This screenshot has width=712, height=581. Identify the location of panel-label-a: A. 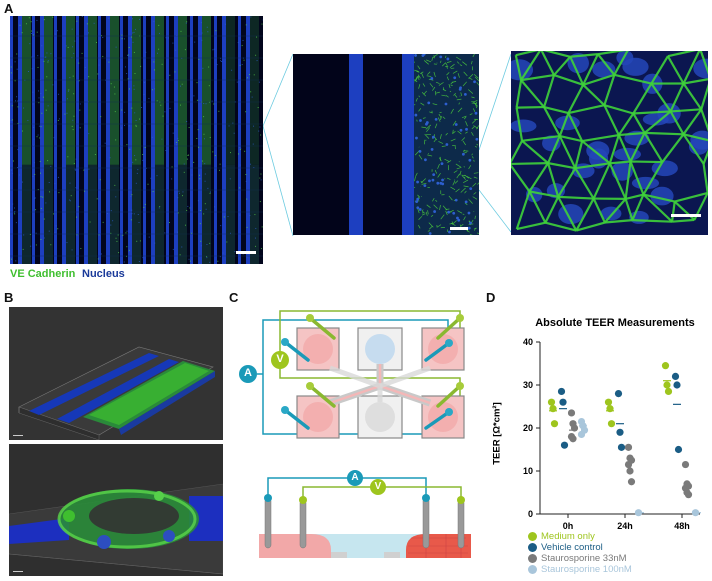
(8, 8).